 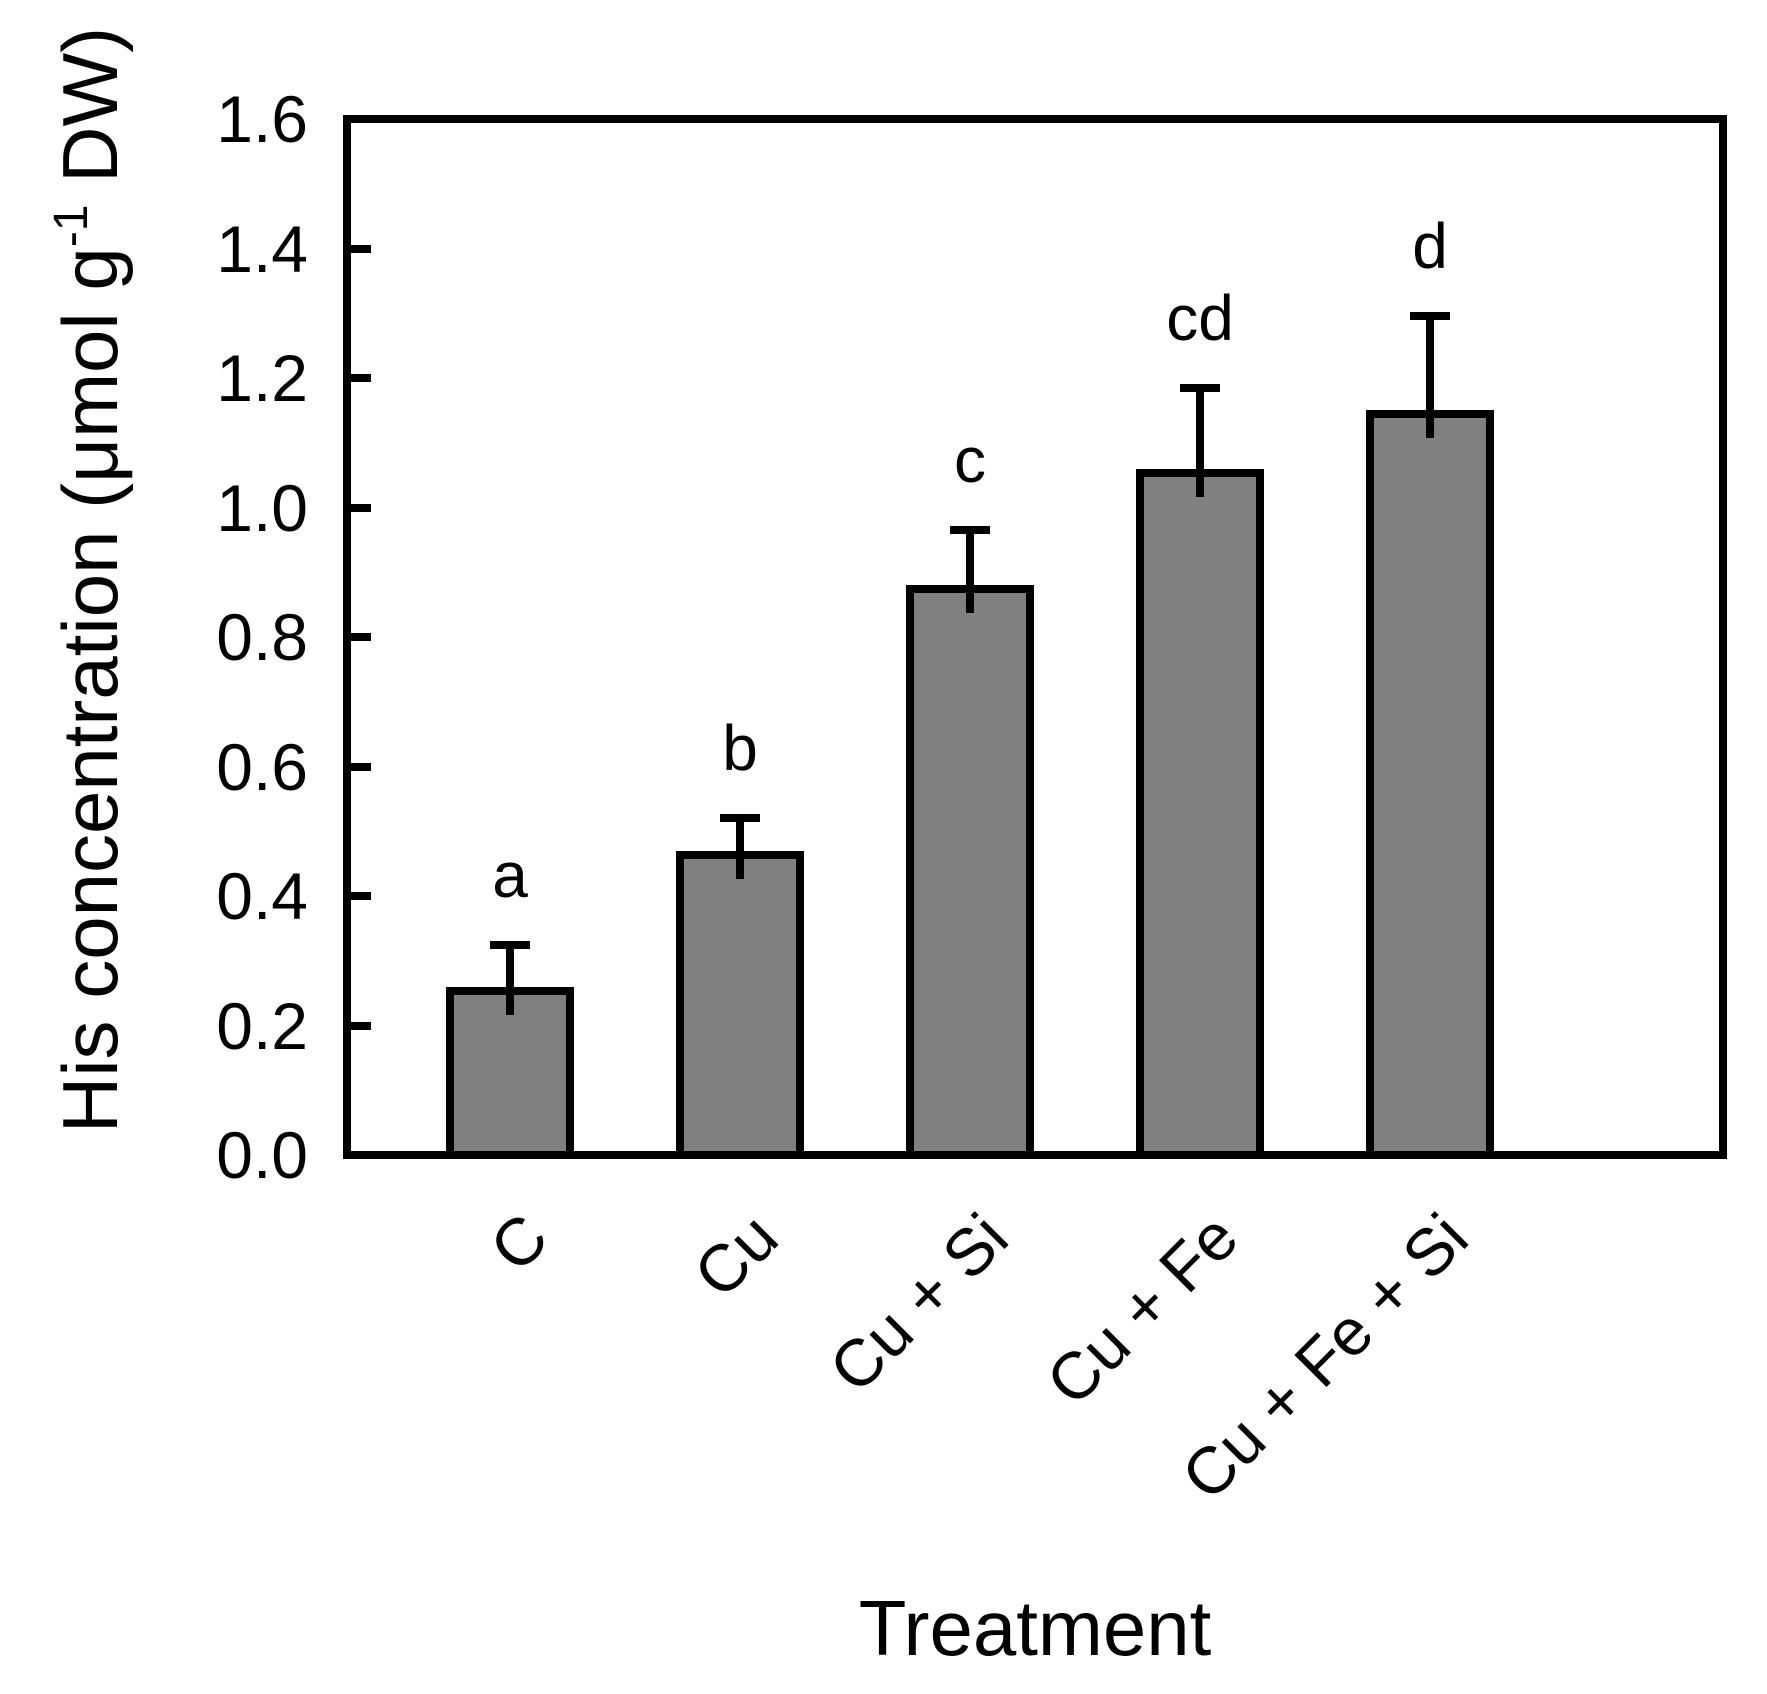 I want to click on y-tick-label: 1.4, so click(x=262, y=248).